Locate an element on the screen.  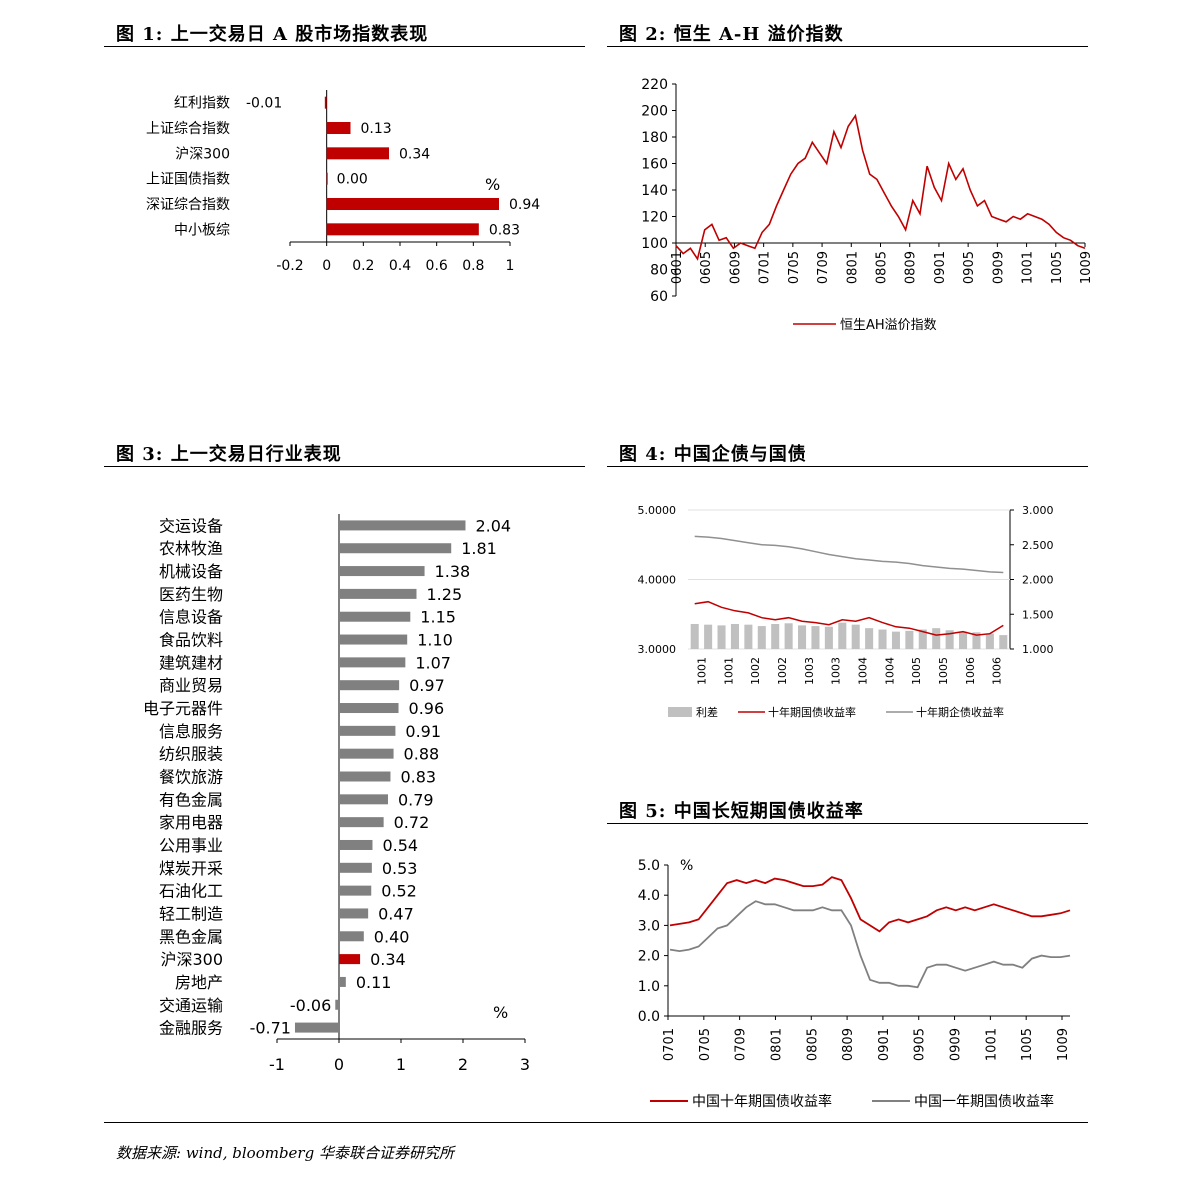
x-tick-label: 0 is located at coordinates (326, 266).